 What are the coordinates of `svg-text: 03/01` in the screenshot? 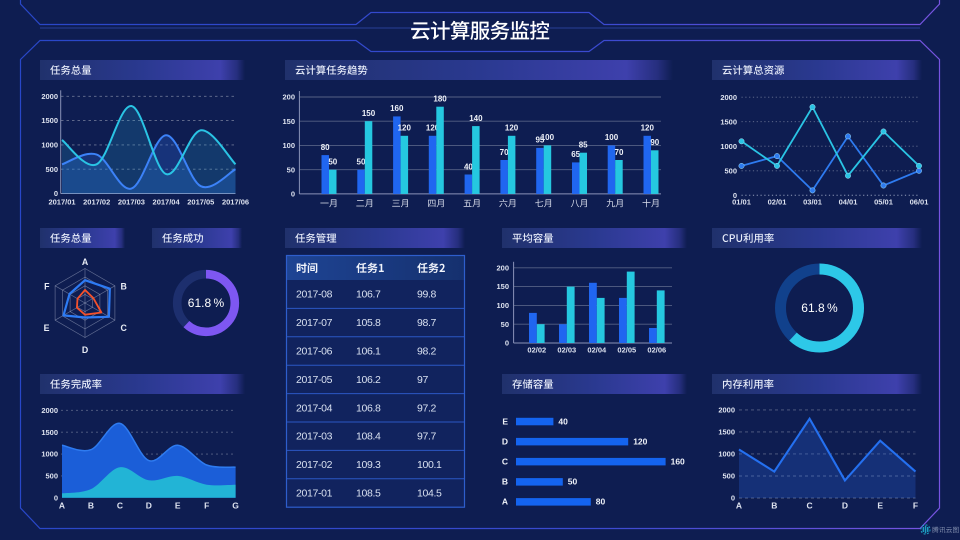 It's located at (812, 202).